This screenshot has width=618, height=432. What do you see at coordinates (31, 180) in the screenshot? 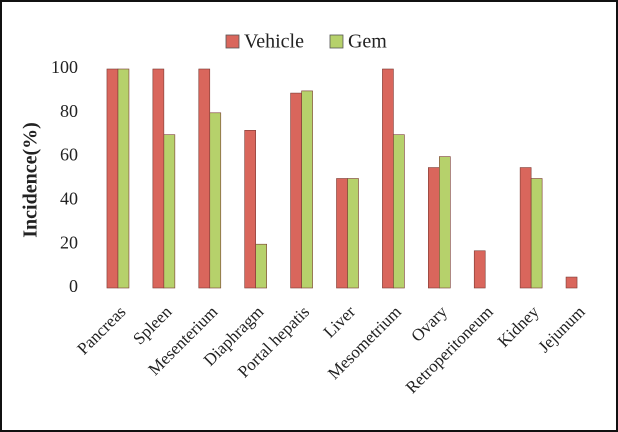
I see `y-axis-title: Incidence(%)` at bounding box center [31, 180].